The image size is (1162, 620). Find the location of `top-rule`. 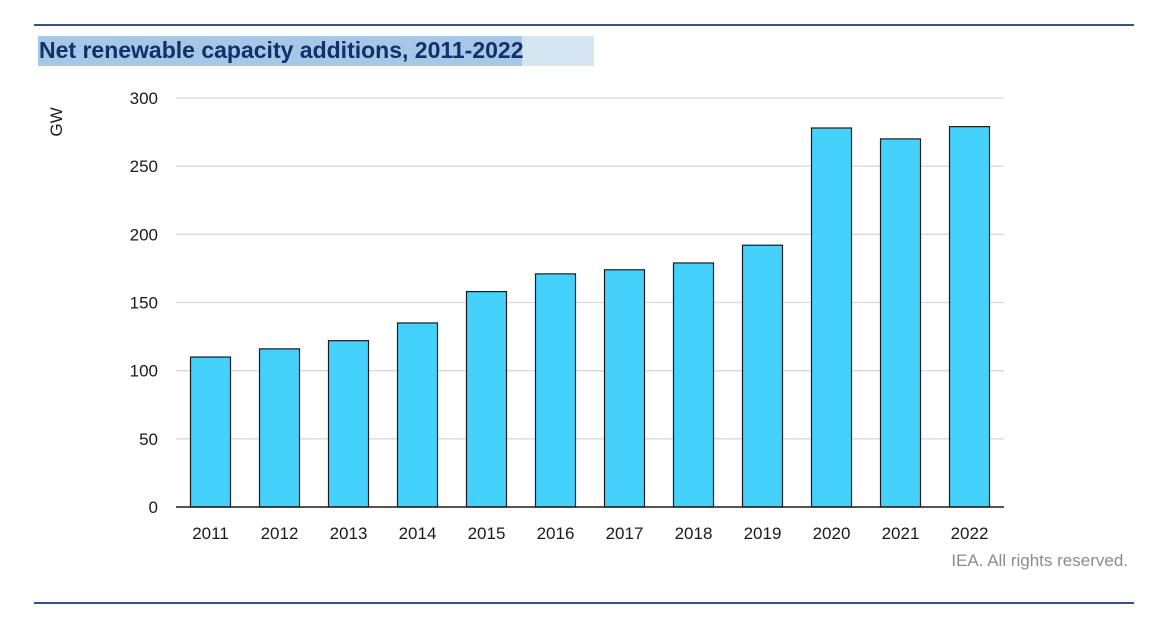

top-rule is located at coordinates (584, 25).